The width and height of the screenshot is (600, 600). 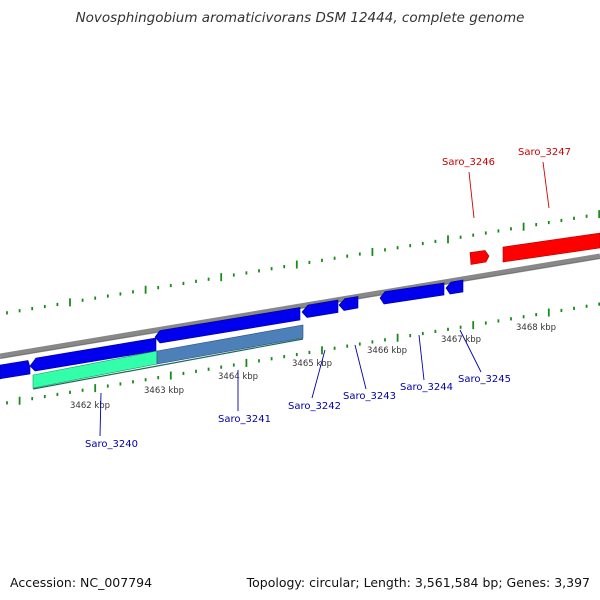 I want to click on highlight-region-steel, so click(x=230, y=344).